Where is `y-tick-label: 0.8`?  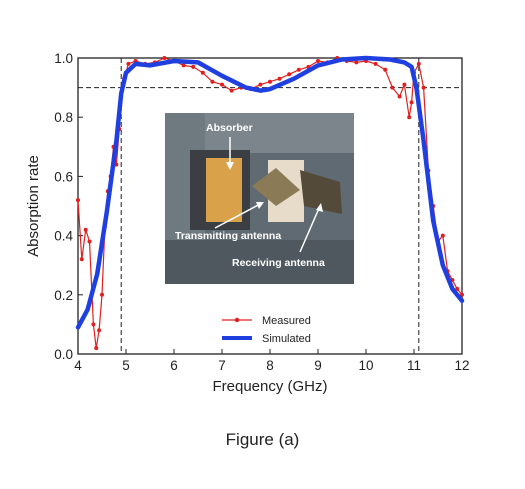 y-tick-label: 0.8 is located at coordinates (63, 117).